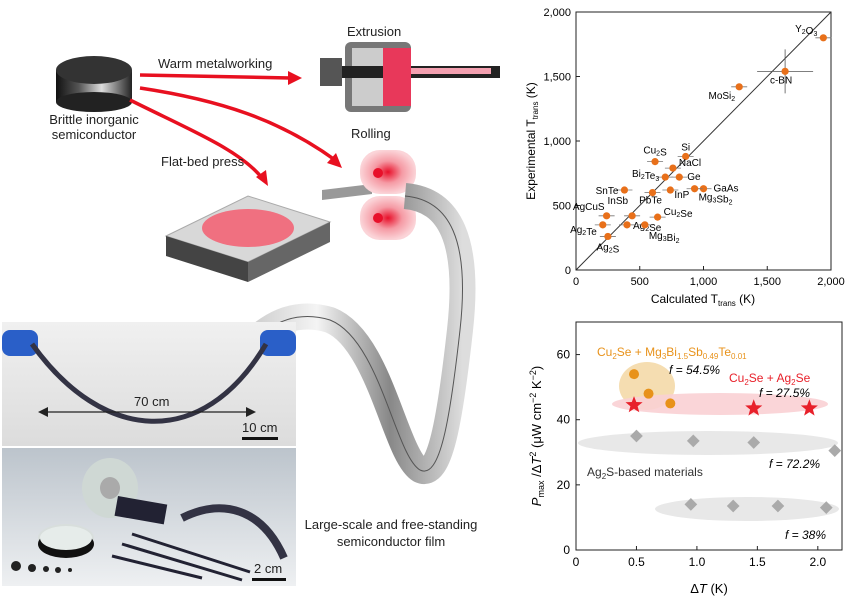 The height and width of the screenshot is (613, 865). What do you see at coordinates (152, 401) in the screenshot?
I see `length-label: 70 cm` at bounding box center [152, 401].